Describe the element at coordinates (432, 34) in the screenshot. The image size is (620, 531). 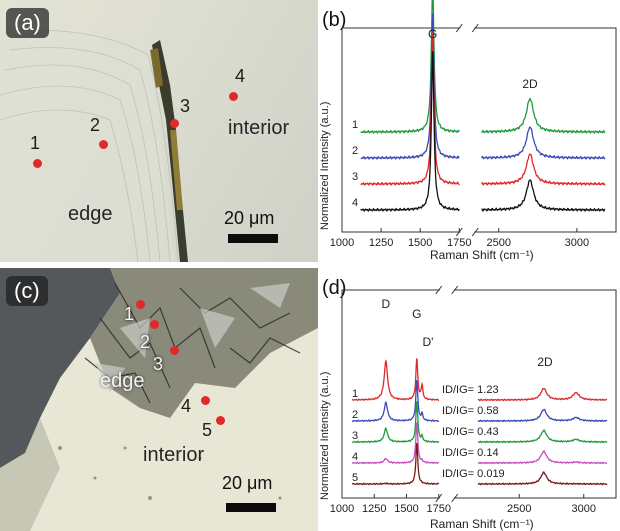
I see `chart-b-peak-label: G` at that location.